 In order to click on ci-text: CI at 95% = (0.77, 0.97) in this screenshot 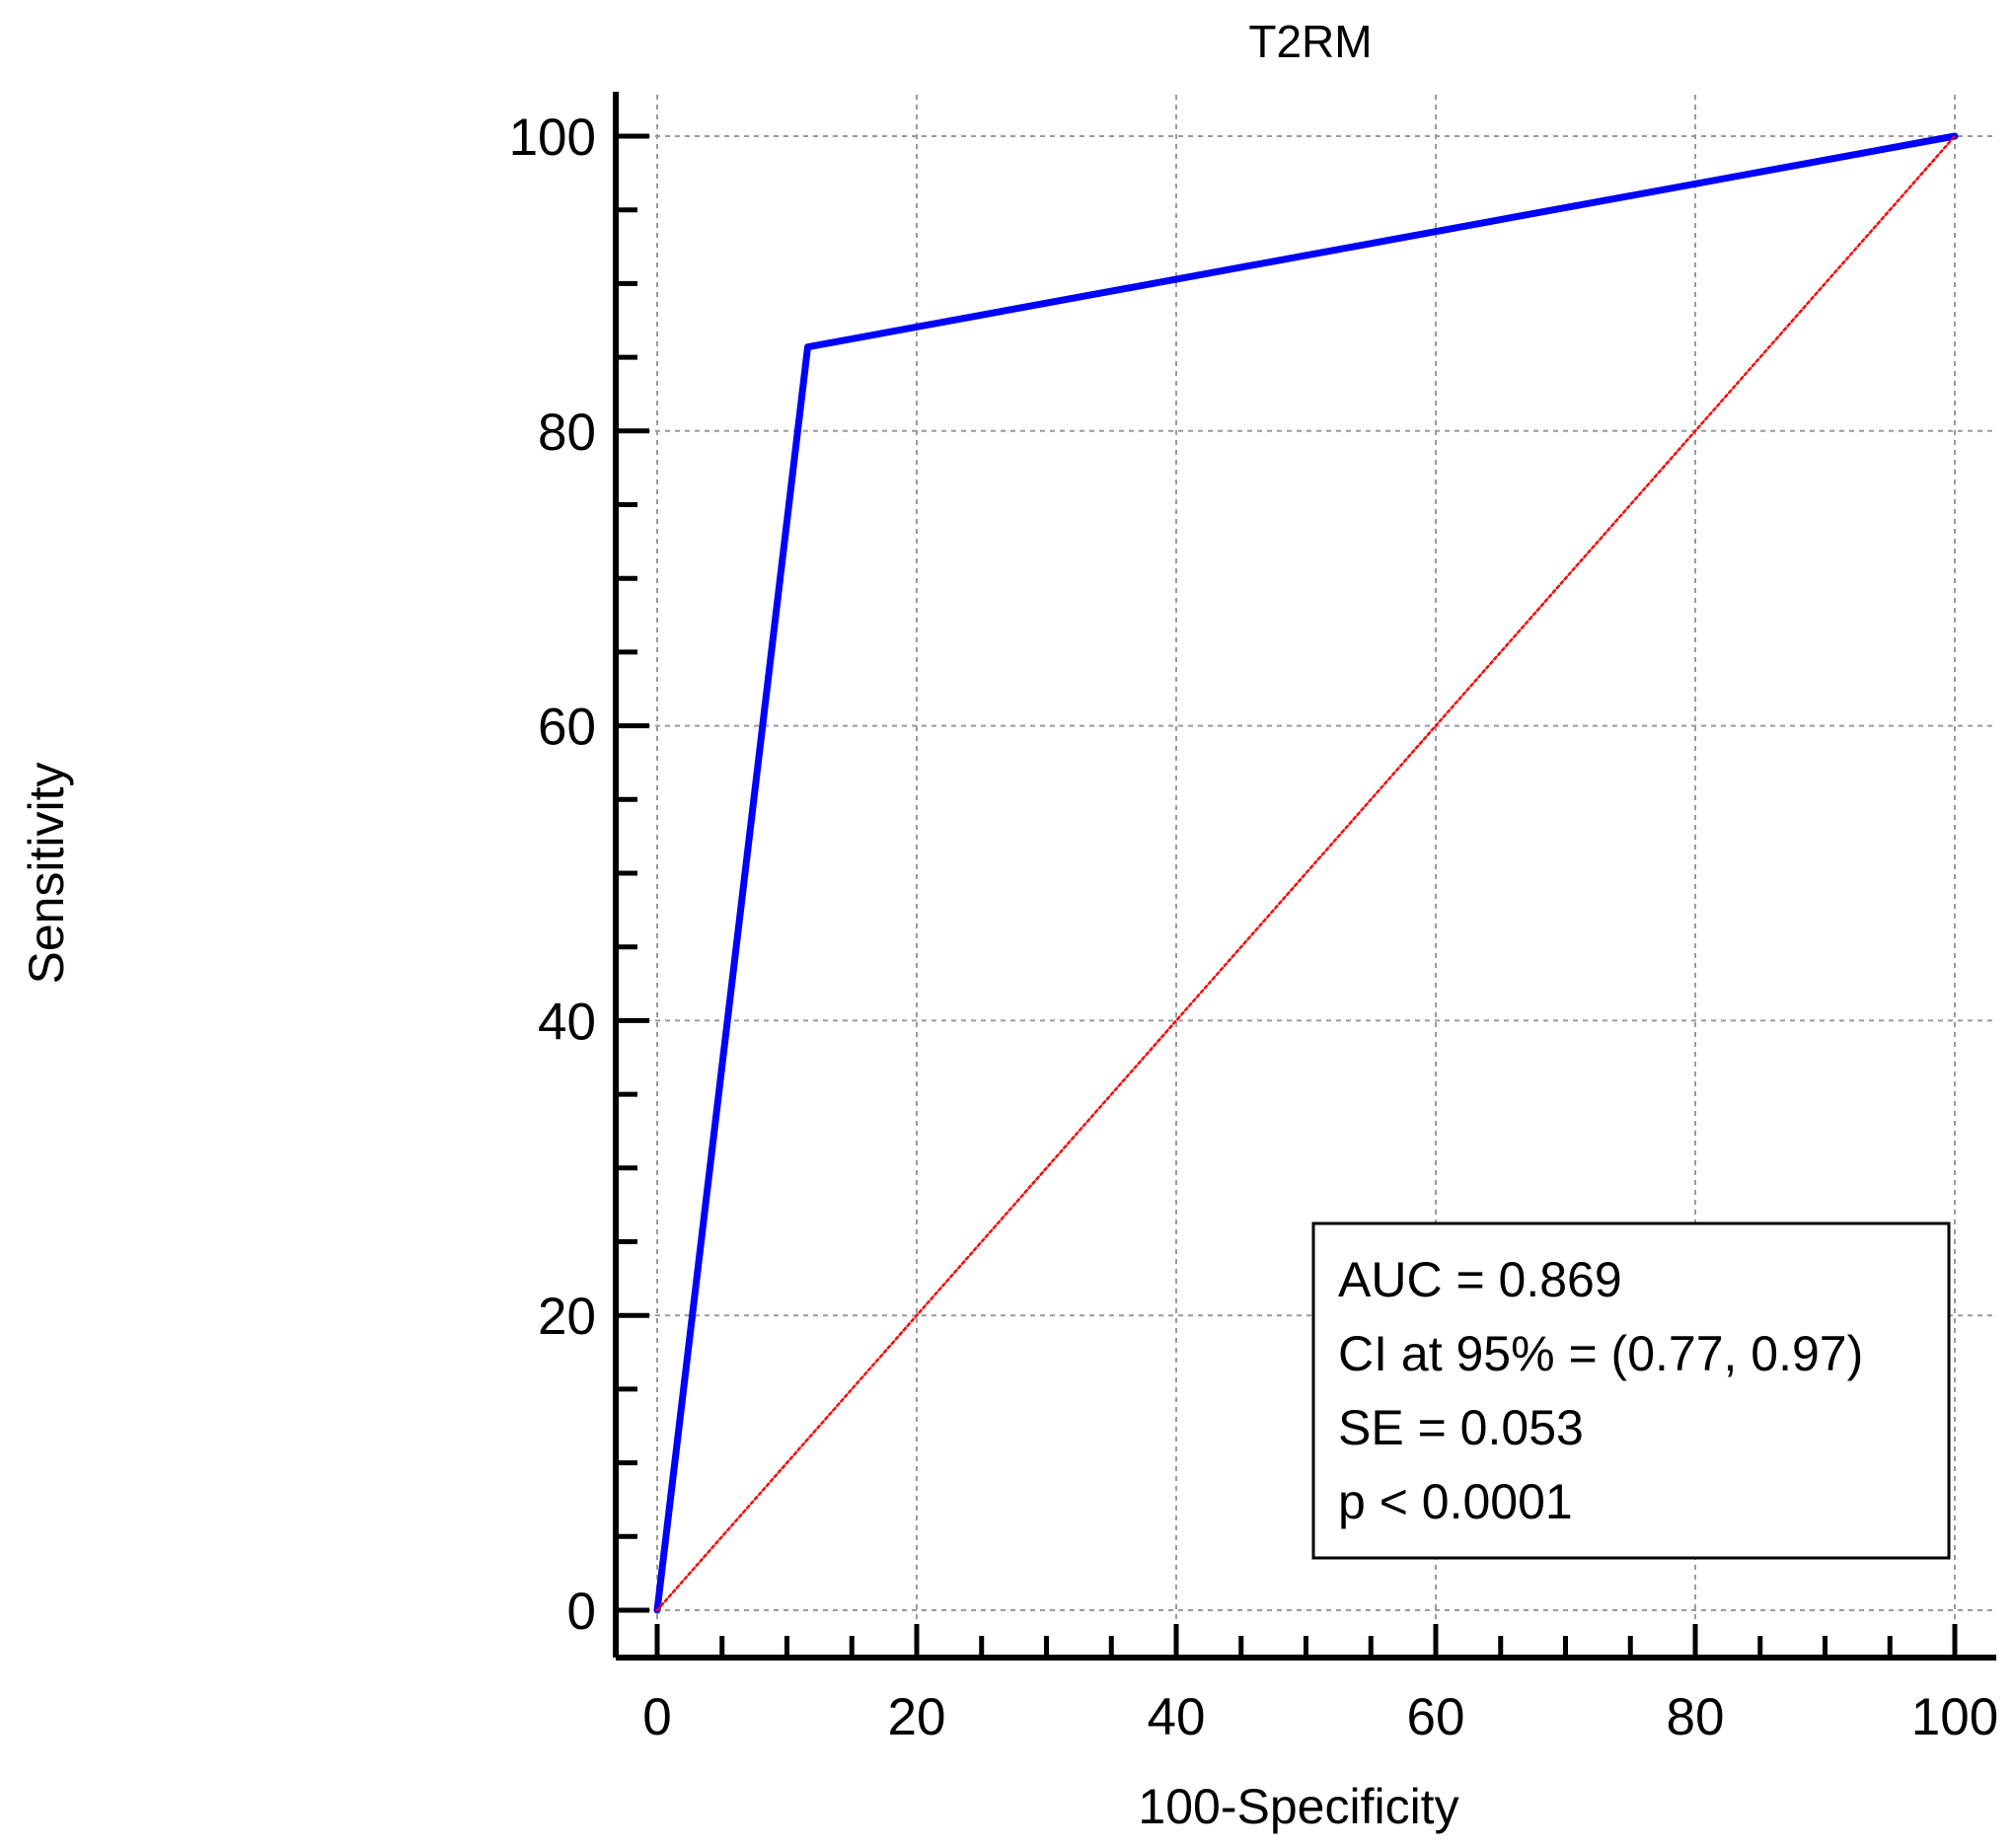, I will do `click(1600, 1353)`.